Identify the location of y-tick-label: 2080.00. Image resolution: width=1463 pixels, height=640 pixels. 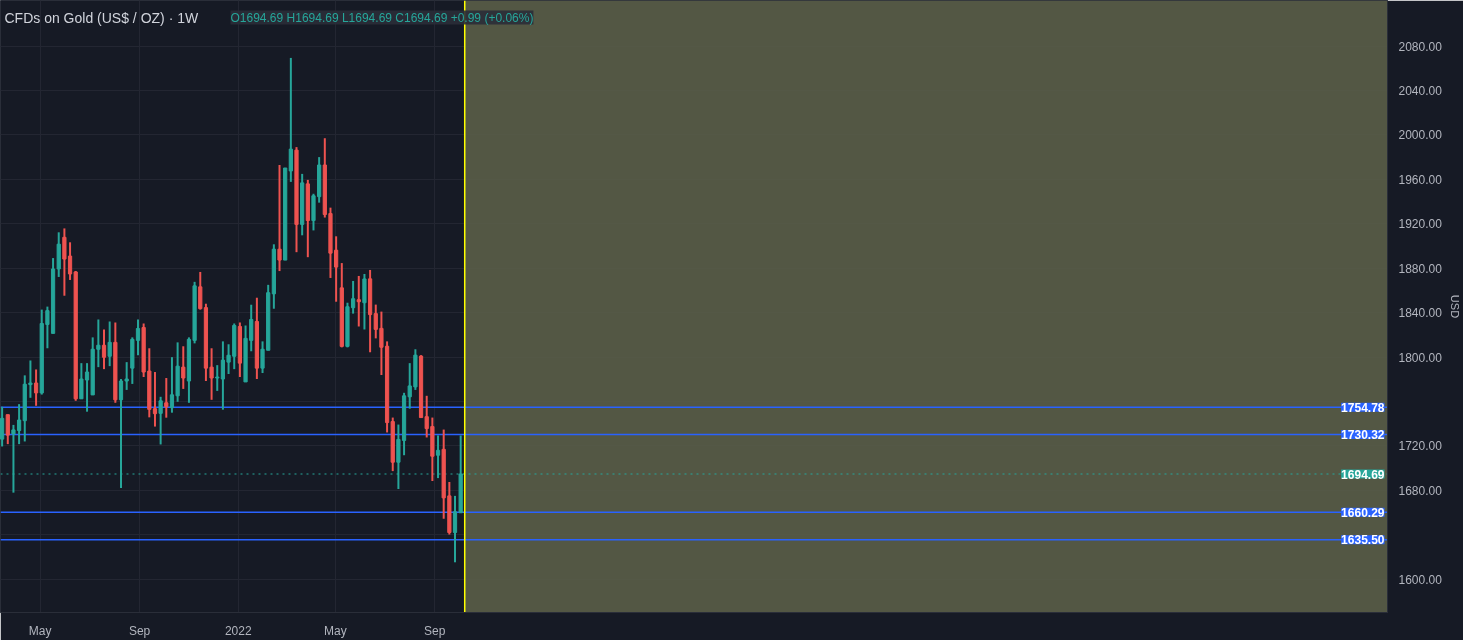
(1420, 46).